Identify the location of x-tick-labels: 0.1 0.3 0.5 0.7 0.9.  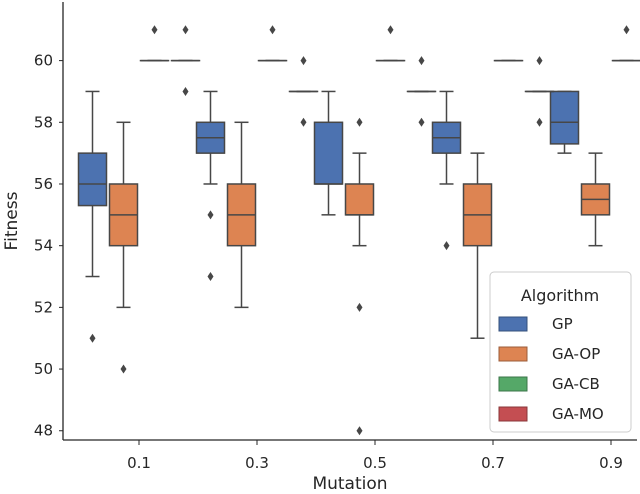
(375, 456).